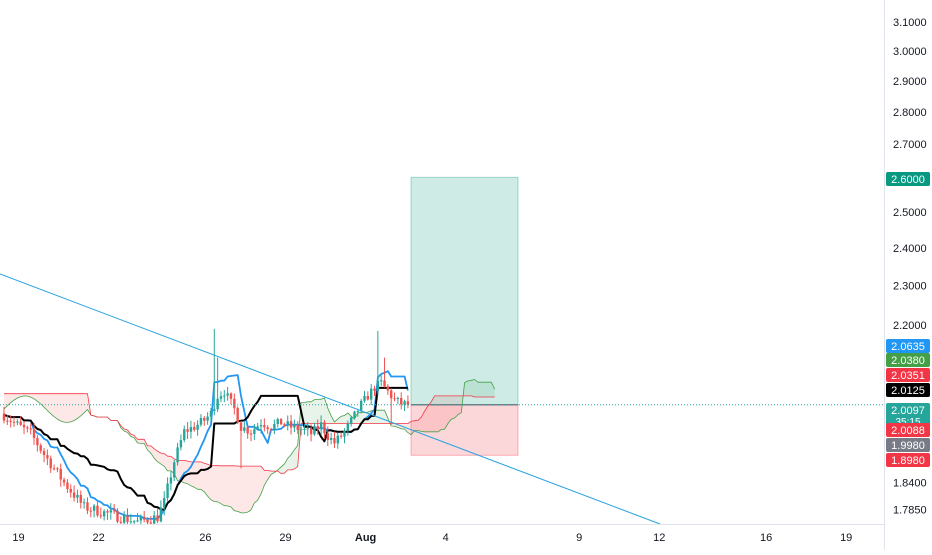  I want to click on price-tick-label: 2.3000, so click(910, 287).